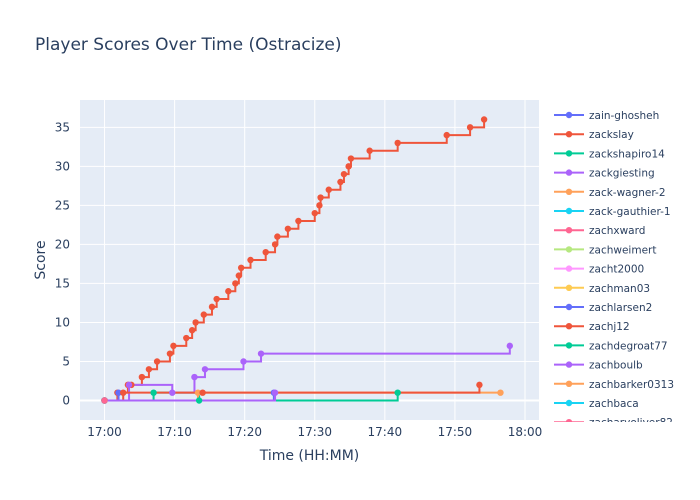  What do you see at coordinates (617, 231) in the screenshot?
I see `legend-label: zachxward` at bounding box center [617, 231].